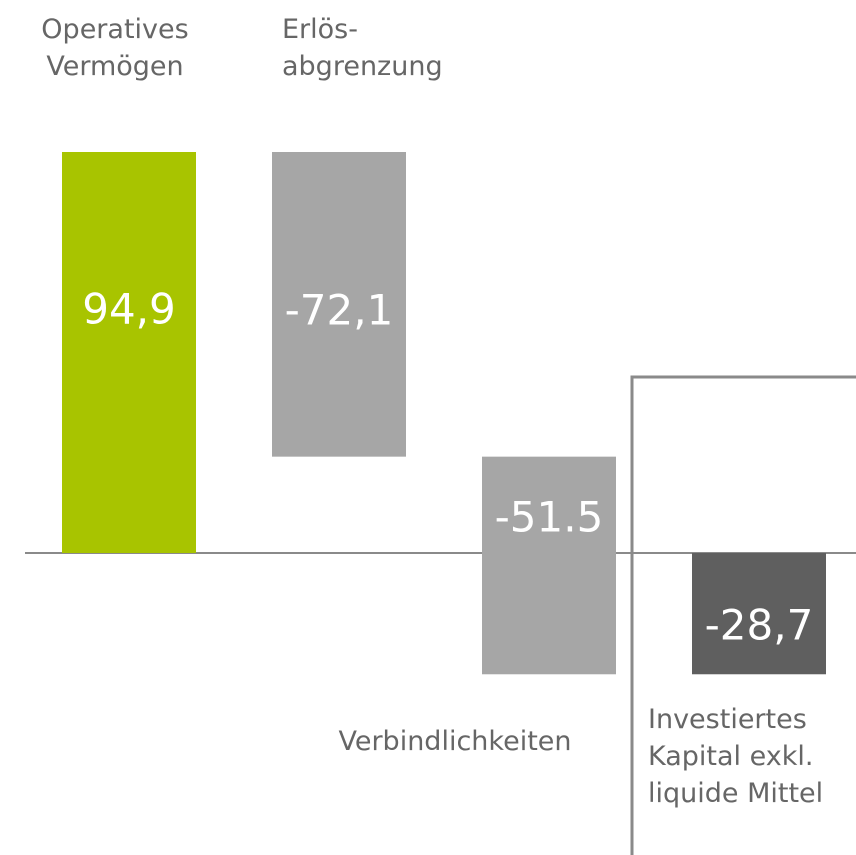 The height and width of the screenshot is (855, 856). What do you see at coordinates (362, 48) in the screenshot?
I see `category-label: Erlös-abgrenzung` at bounding box center [362, 48].